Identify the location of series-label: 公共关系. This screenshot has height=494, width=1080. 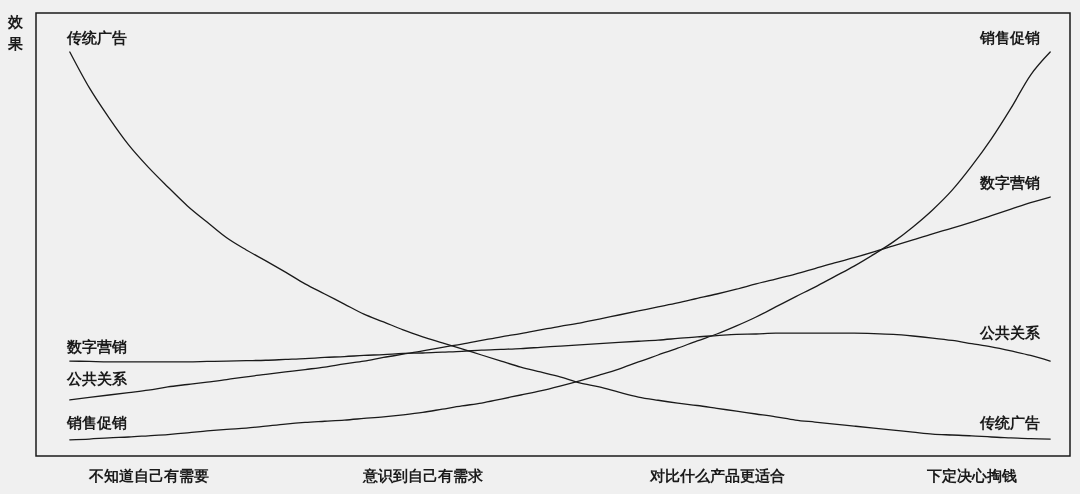
(1010, 332).